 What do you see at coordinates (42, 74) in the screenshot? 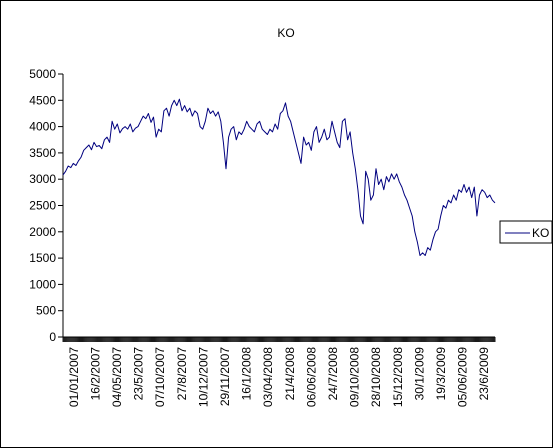
I see `y-tick-label: 5000` at bounding box center [42, 74].